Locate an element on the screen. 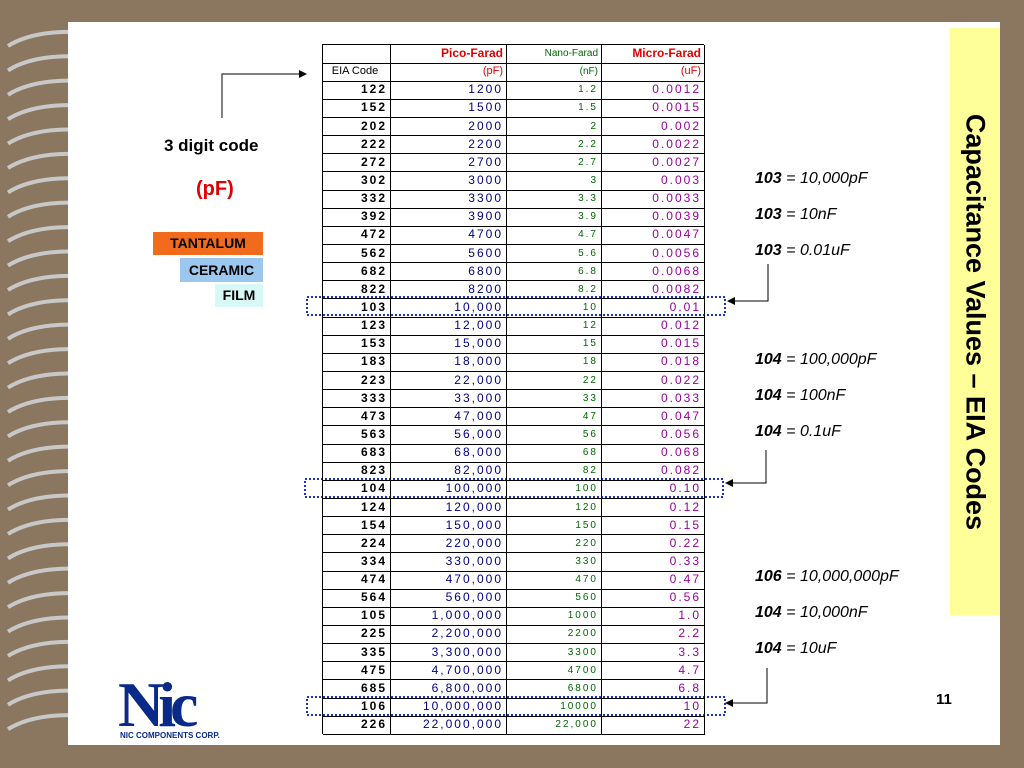 Image resolution: width=1024 pixels, height=768 pixels. table-cell: 3.9 is located at coordinates (554, 217).